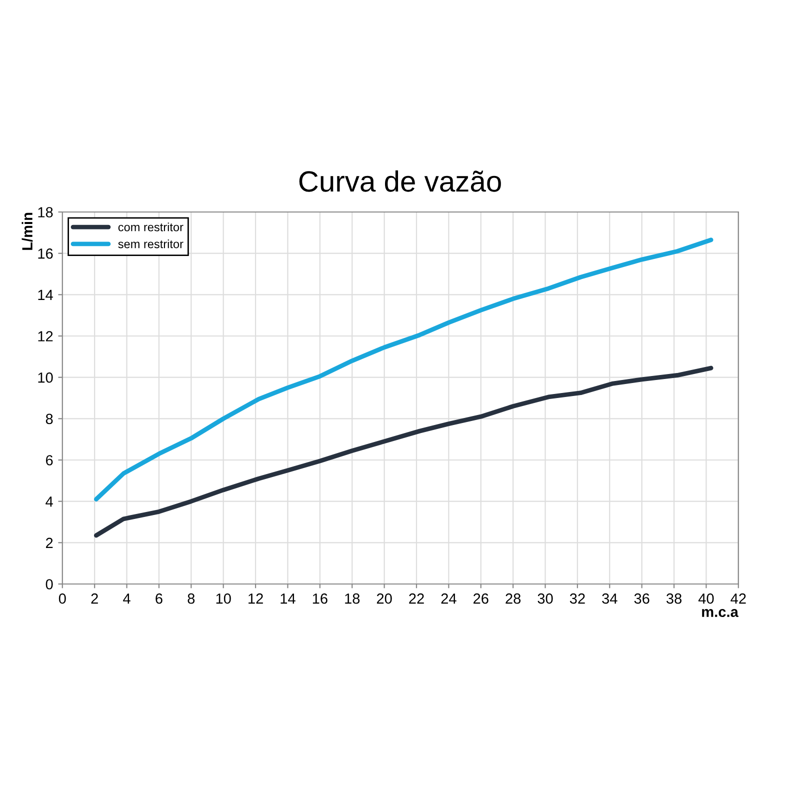  I want to click on y-tick-label: 8, so click(49, 419).